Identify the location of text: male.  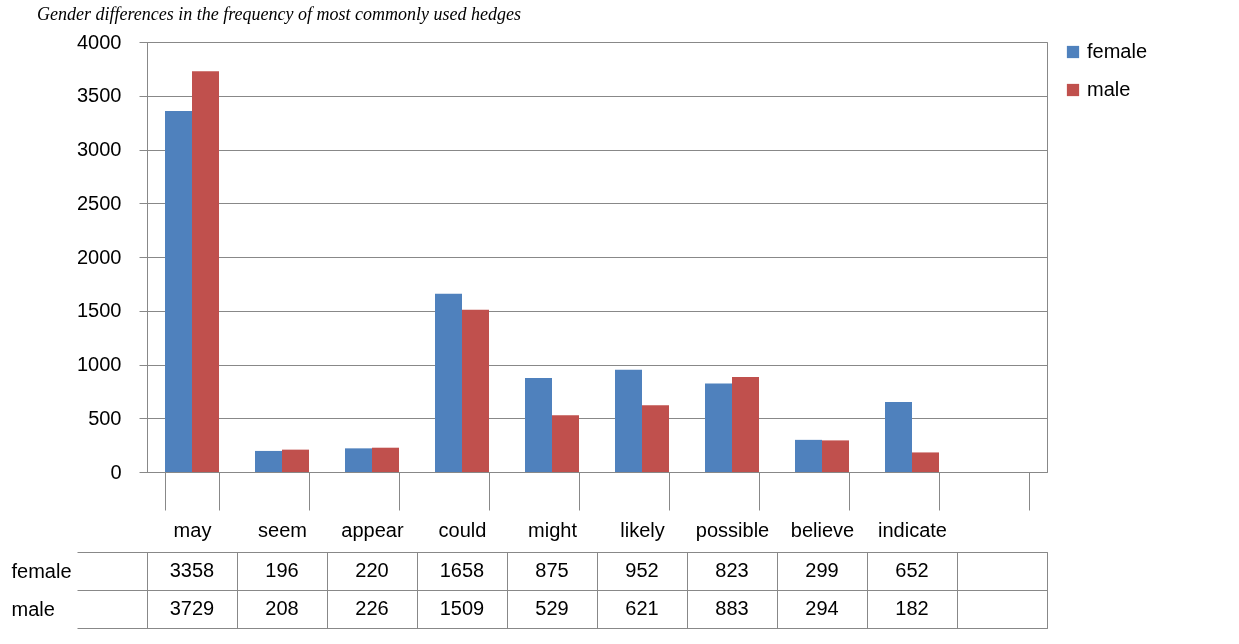
(33, 608).